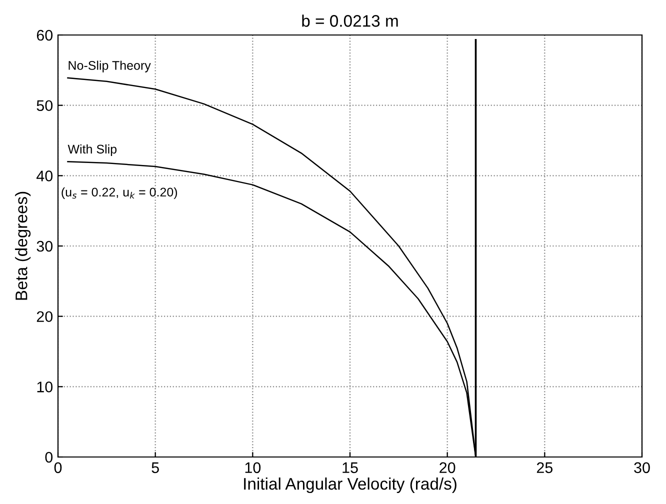 The width and height of the screenshot is (666, 504). I want to click on chart-title: b = 0.0213 m, so click(350, 20).